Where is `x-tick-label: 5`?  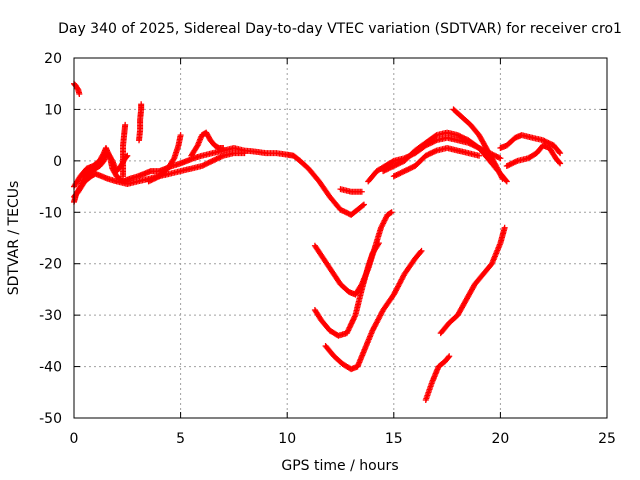 x-tick-label: 5 is located at coordinates (180, 439).